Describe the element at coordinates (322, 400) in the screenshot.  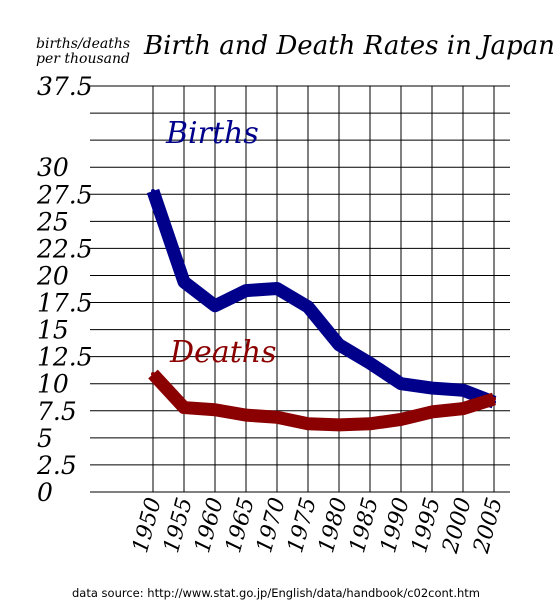
I see `series-line-deaths` at that location.